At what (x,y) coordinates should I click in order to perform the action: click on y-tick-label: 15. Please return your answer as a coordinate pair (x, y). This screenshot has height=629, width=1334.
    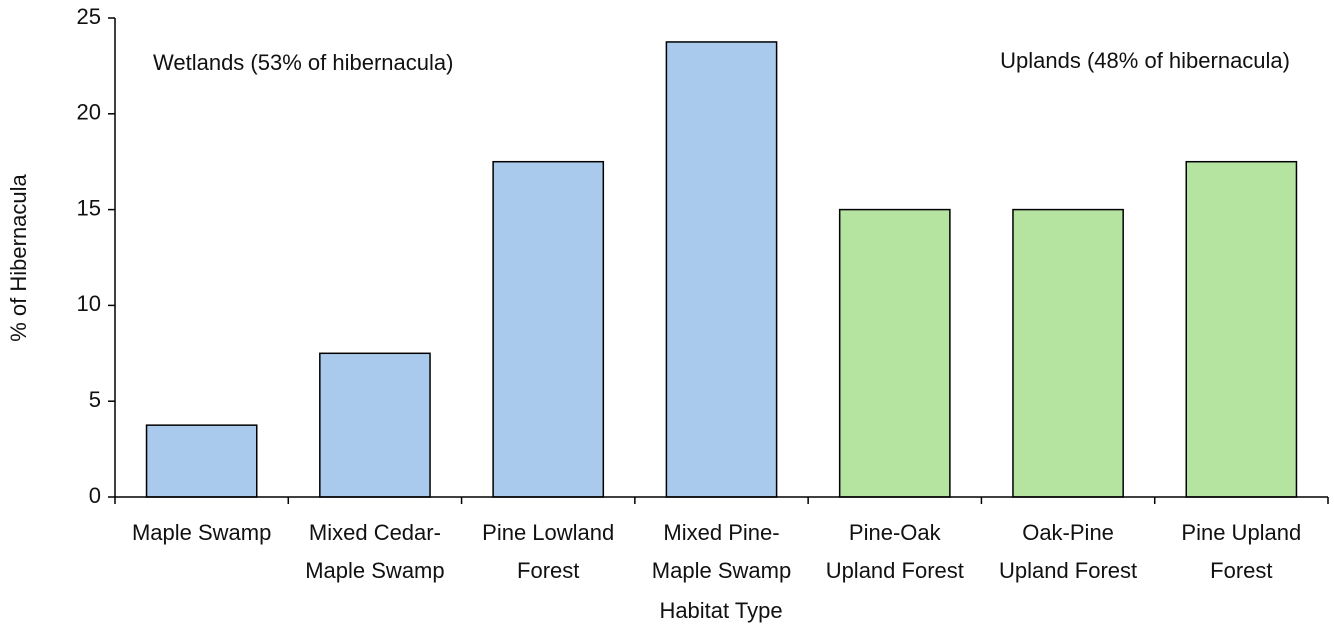
    Looking at the image, I should click on (89, 207).